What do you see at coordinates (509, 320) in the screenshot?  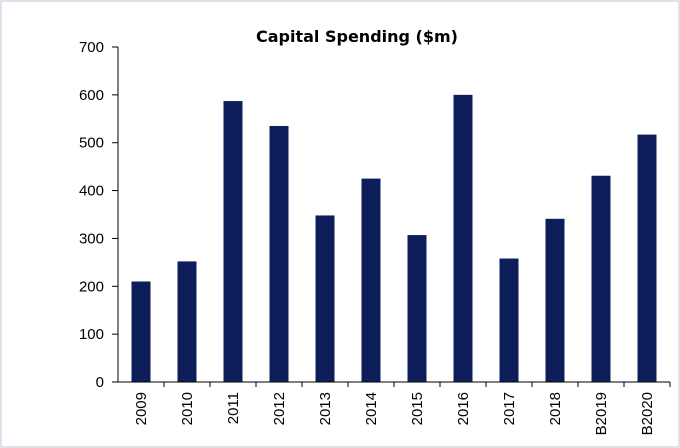 I see `bar-2017` at bounding box center [509, 320].